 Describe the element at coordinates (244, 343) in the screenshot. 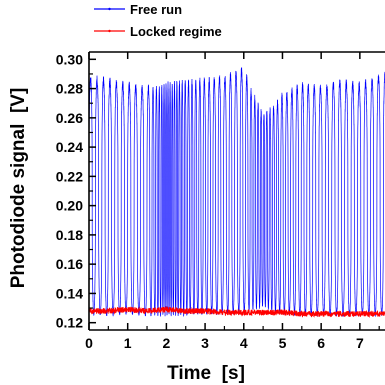

I see `x-tick-label: 4` at that location.